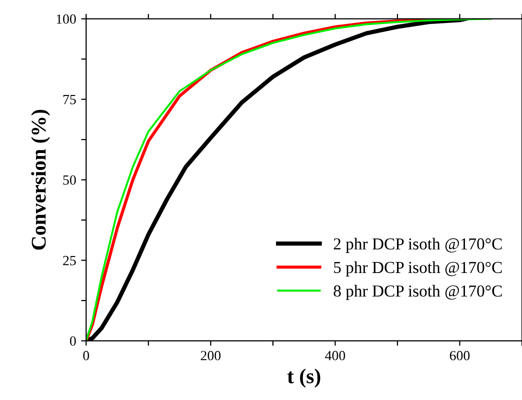 Image resolution: width=522 pixels, height=400 pixels. Describe the element at coordinates (66, 19) in the screenshot. I see `y-tick-label: 100` at that location.